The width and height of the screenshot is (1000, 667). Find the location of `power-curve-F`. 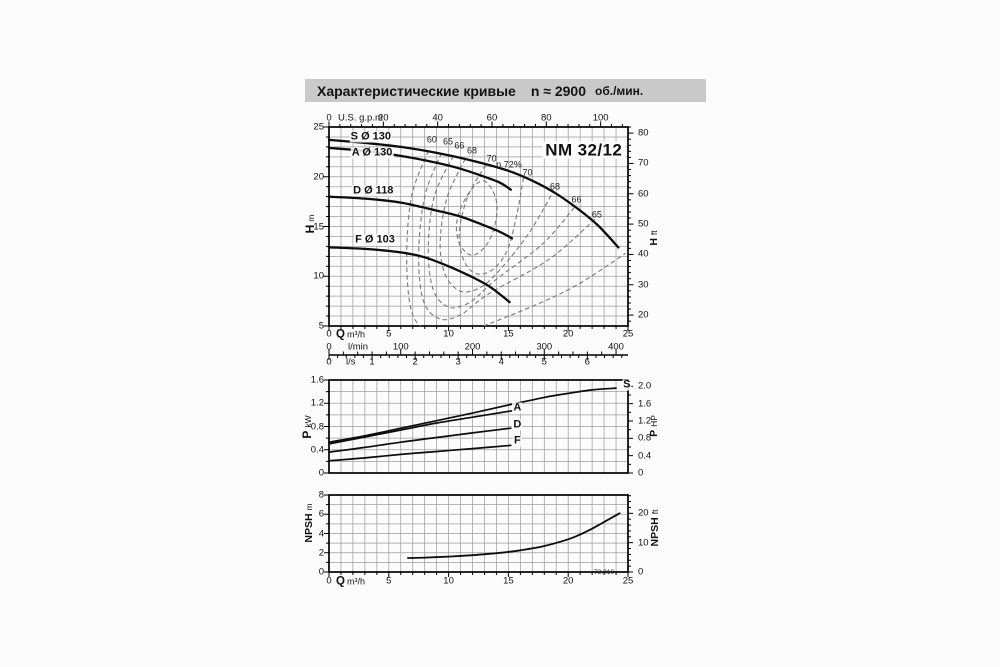

power-curve-F is located at coordinates (420, 453).